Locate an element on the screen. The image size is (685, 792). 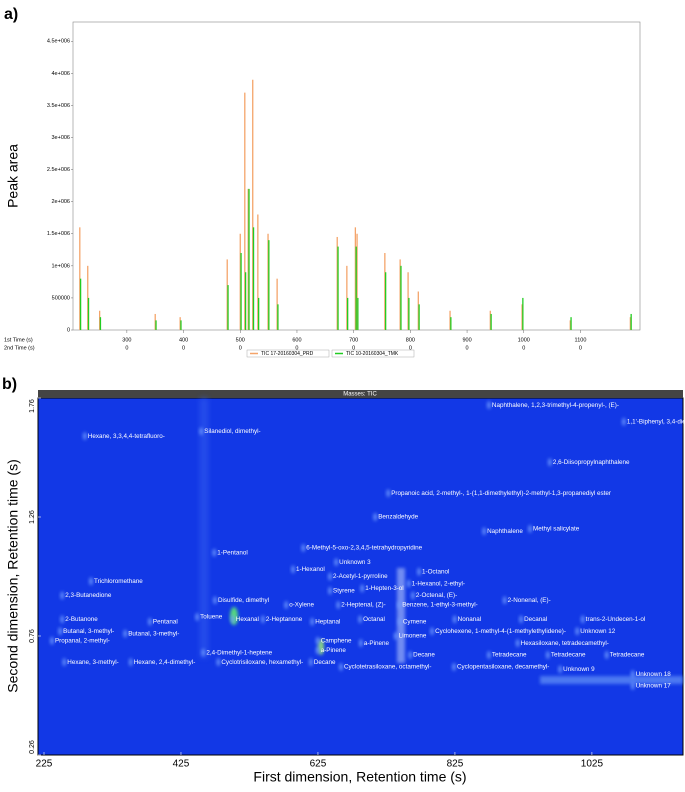
y-tick-label: 0.26 is located at coordinates (32, 747).